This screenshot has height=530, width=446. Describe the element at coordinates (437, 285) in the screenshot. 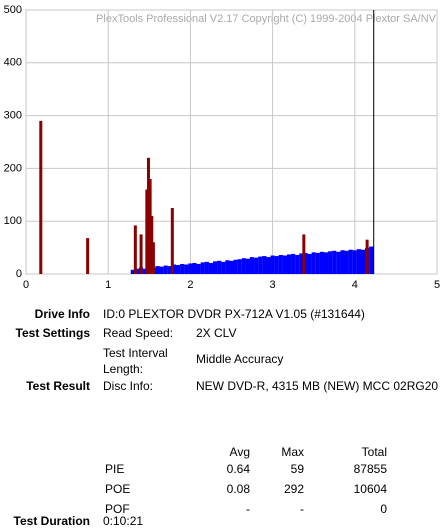

I see `x-tick-label: 5` at that location.